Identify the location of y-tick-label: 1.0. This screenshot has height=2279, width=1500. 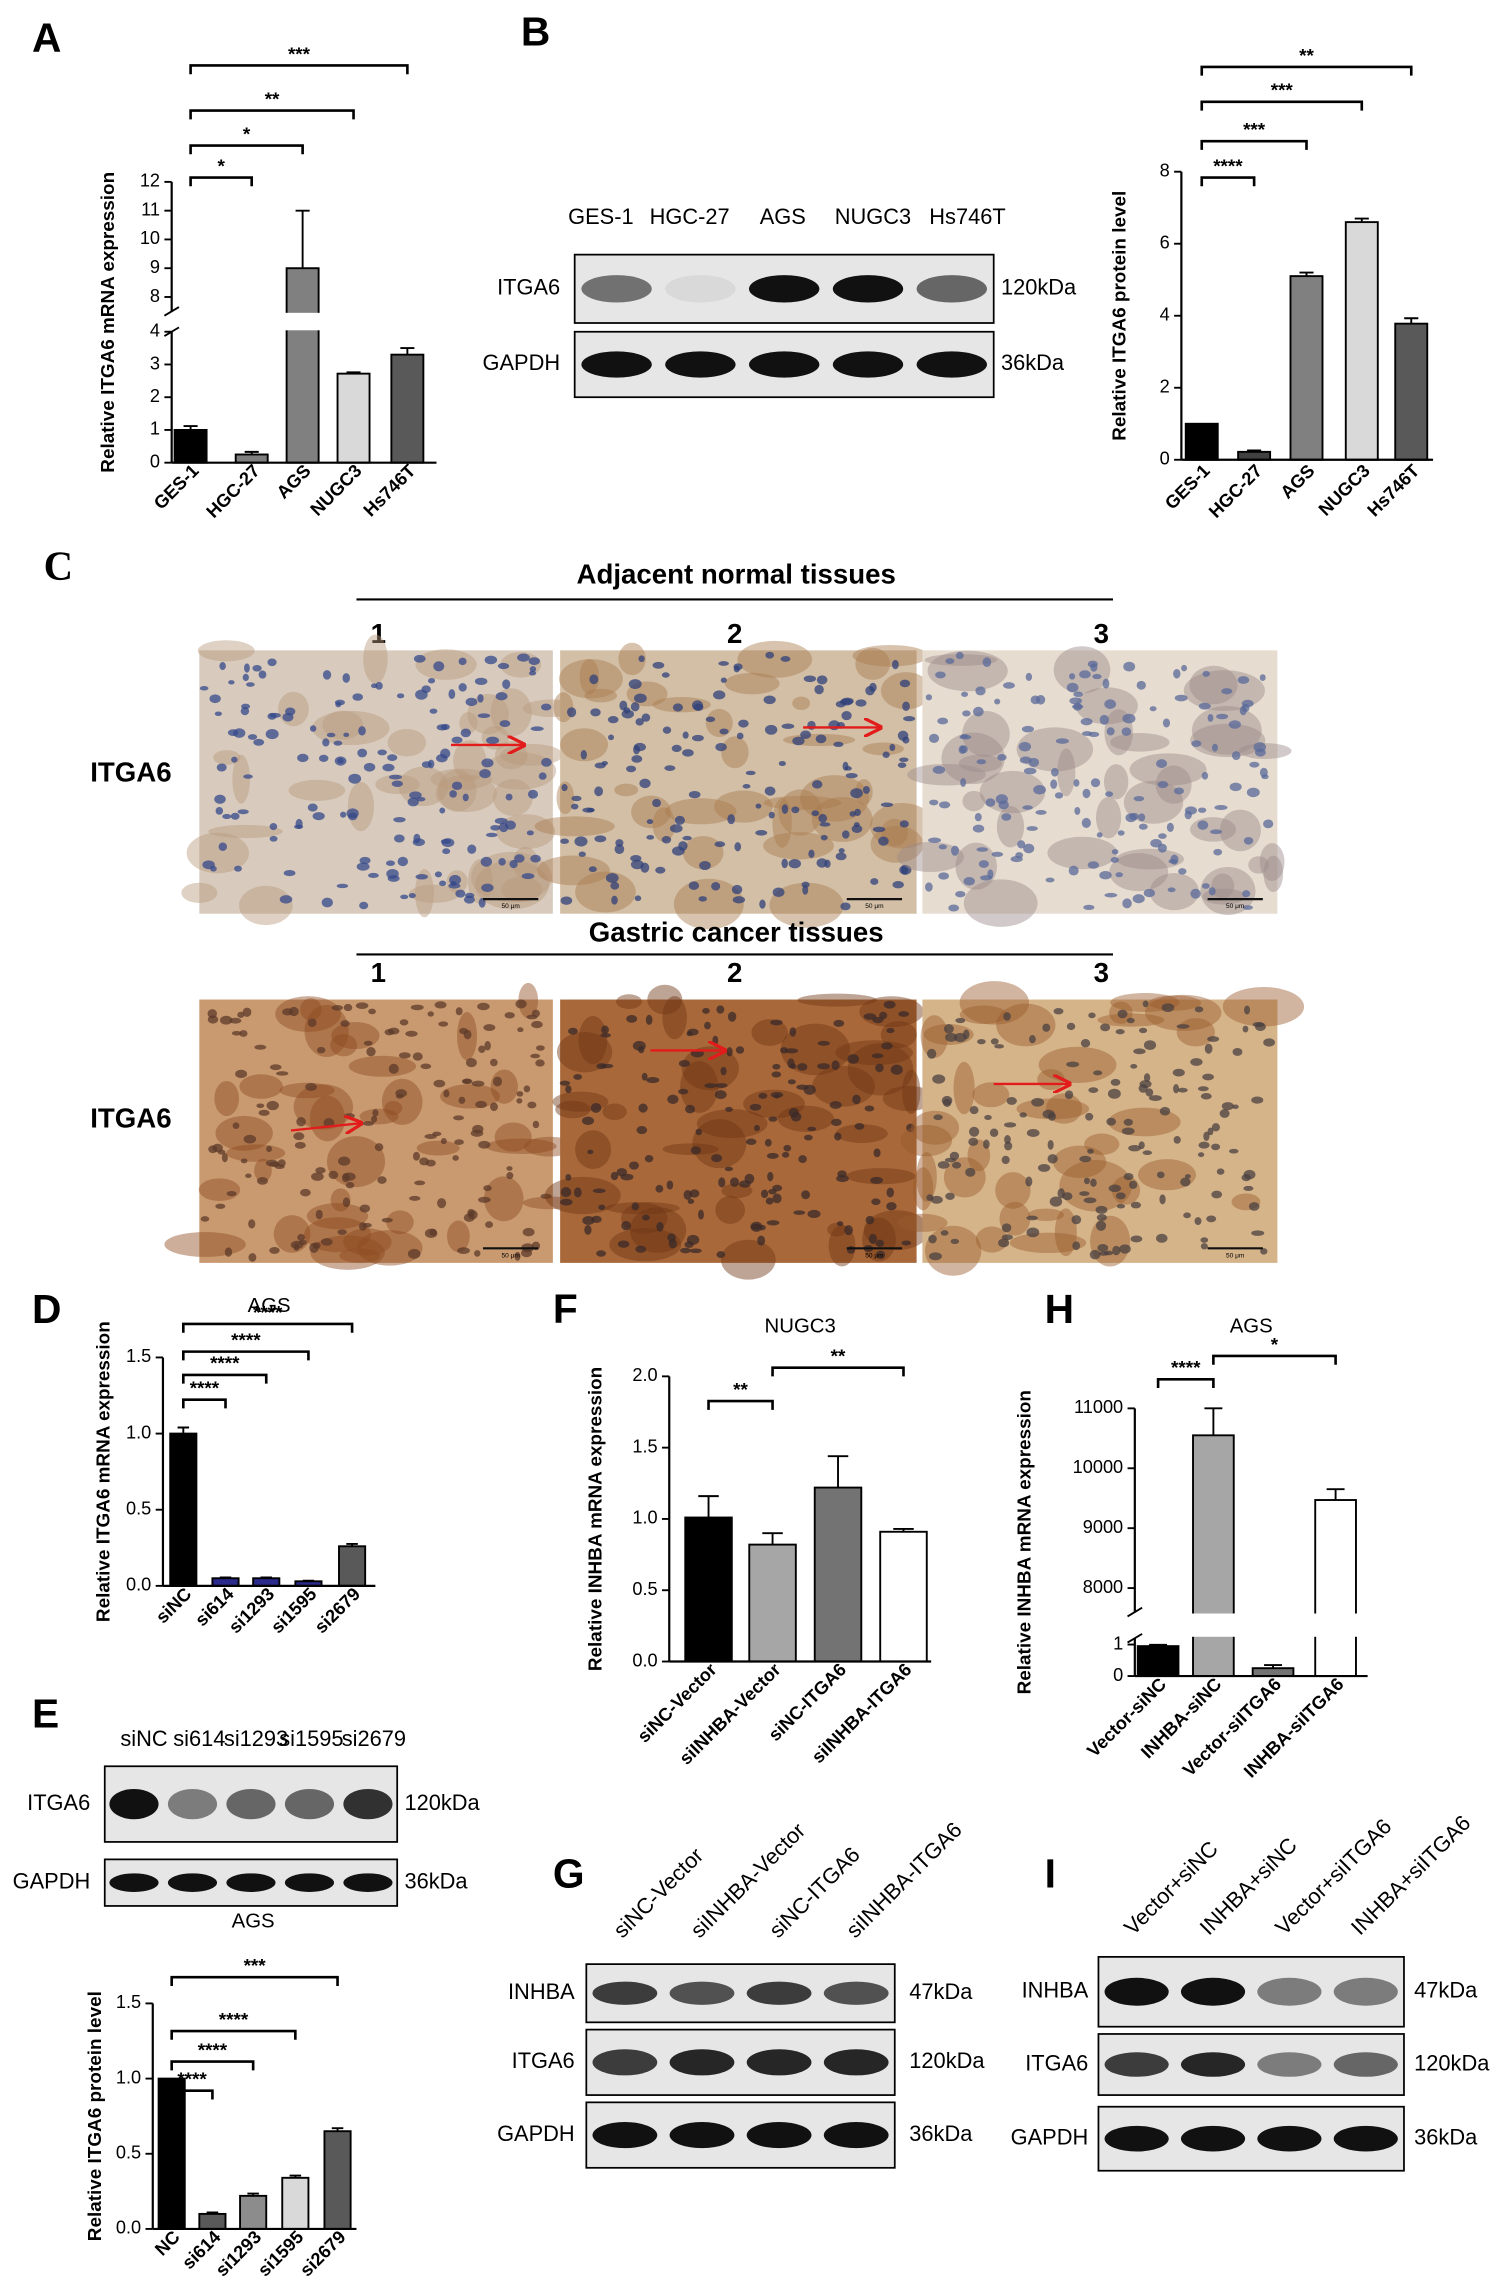
(128, 2077).